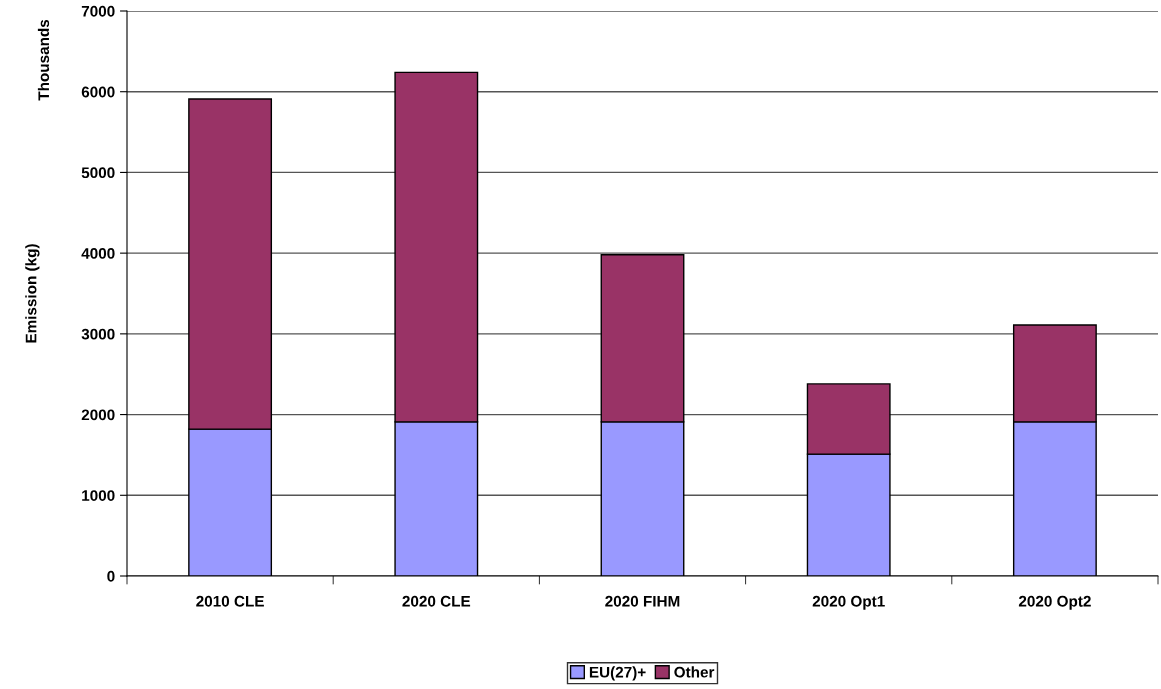  I want to click on y-tick-label: 7000, so click(98, 11).